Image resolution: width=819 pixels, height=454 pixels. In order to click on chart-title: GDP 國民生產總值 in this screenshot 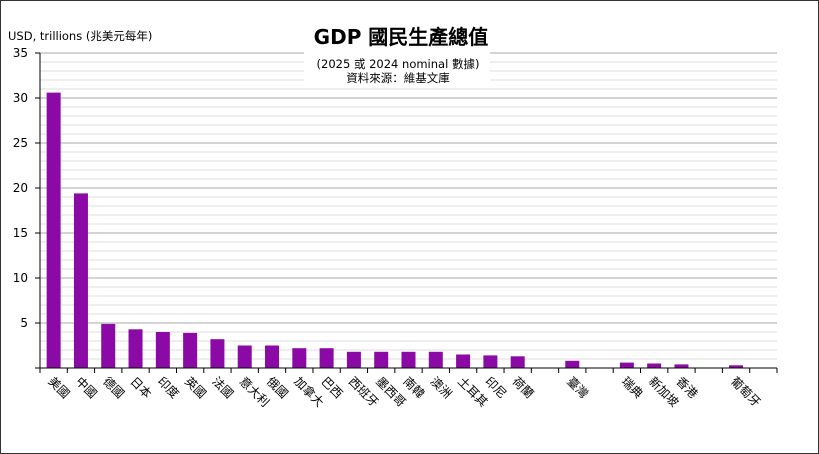, I will do `click(401, 37)`.